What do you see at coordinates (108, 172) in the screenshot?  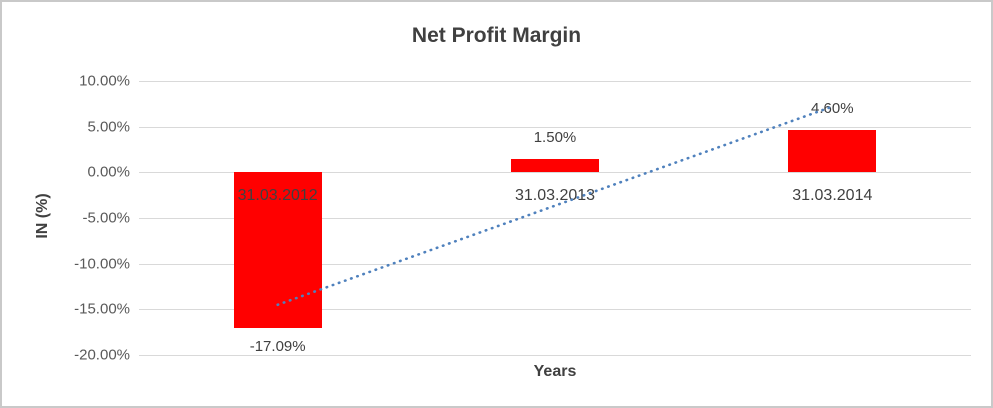 I see `y-axis-tick-label: 0.00%` at bounding box center [108, 172].